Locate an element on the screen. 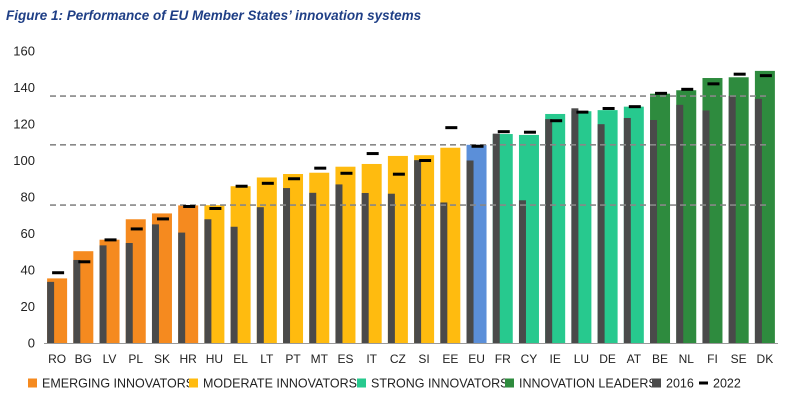  bar-2016-fr is located at coordinates (496, 238).